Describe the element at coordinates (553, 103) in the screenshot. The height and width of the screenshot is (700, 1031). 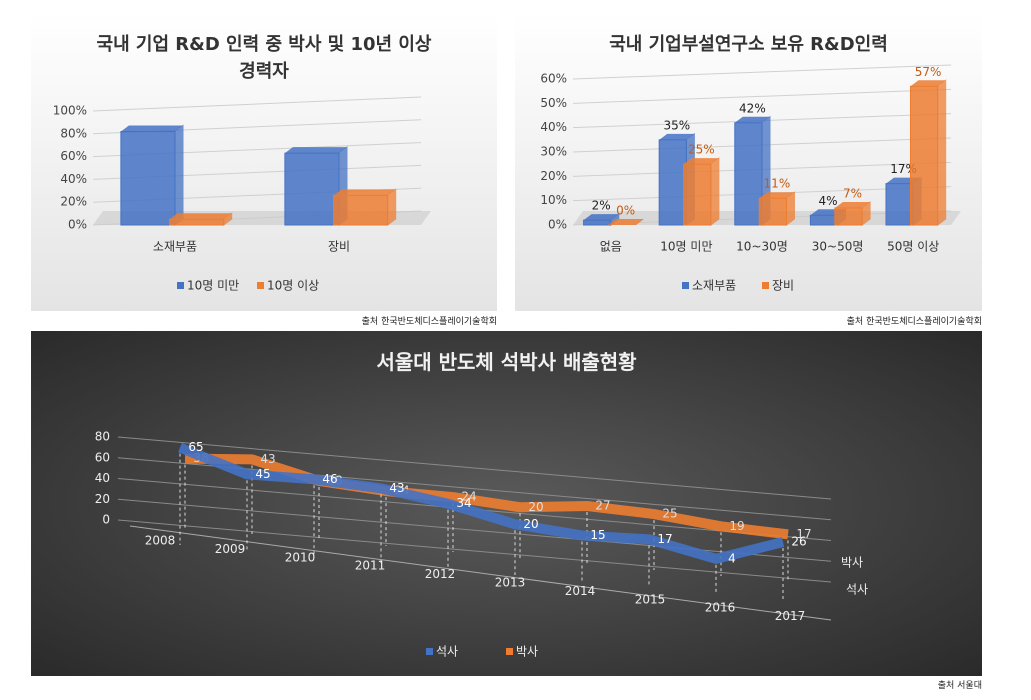
I see `y-tick-label: 50%` at that location.